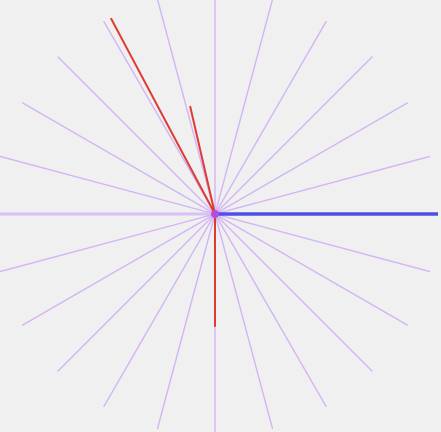  What do you see at coordinates (202, 160) in the screenshot?
I see `short-hand` at bounding box center [202, 160].